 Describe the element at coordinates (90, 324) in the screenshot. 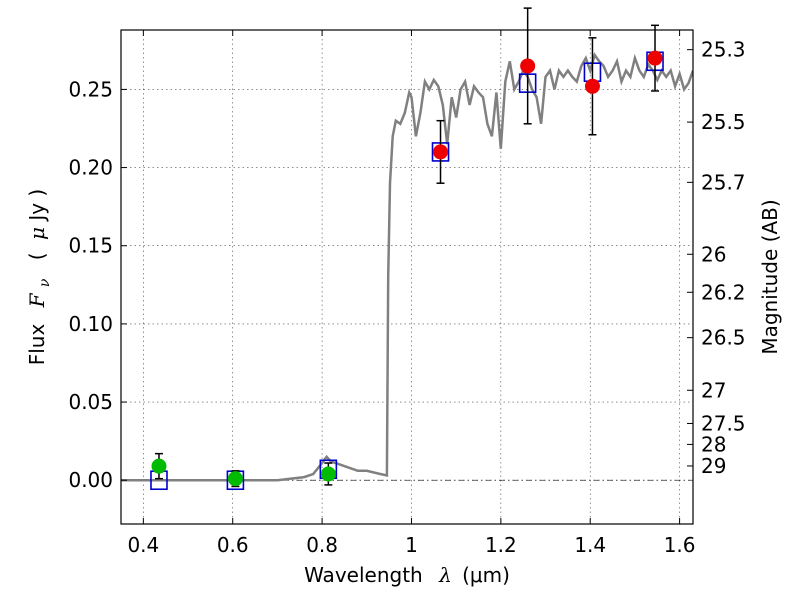

I see `y-tick-label: 0.10` at that location.